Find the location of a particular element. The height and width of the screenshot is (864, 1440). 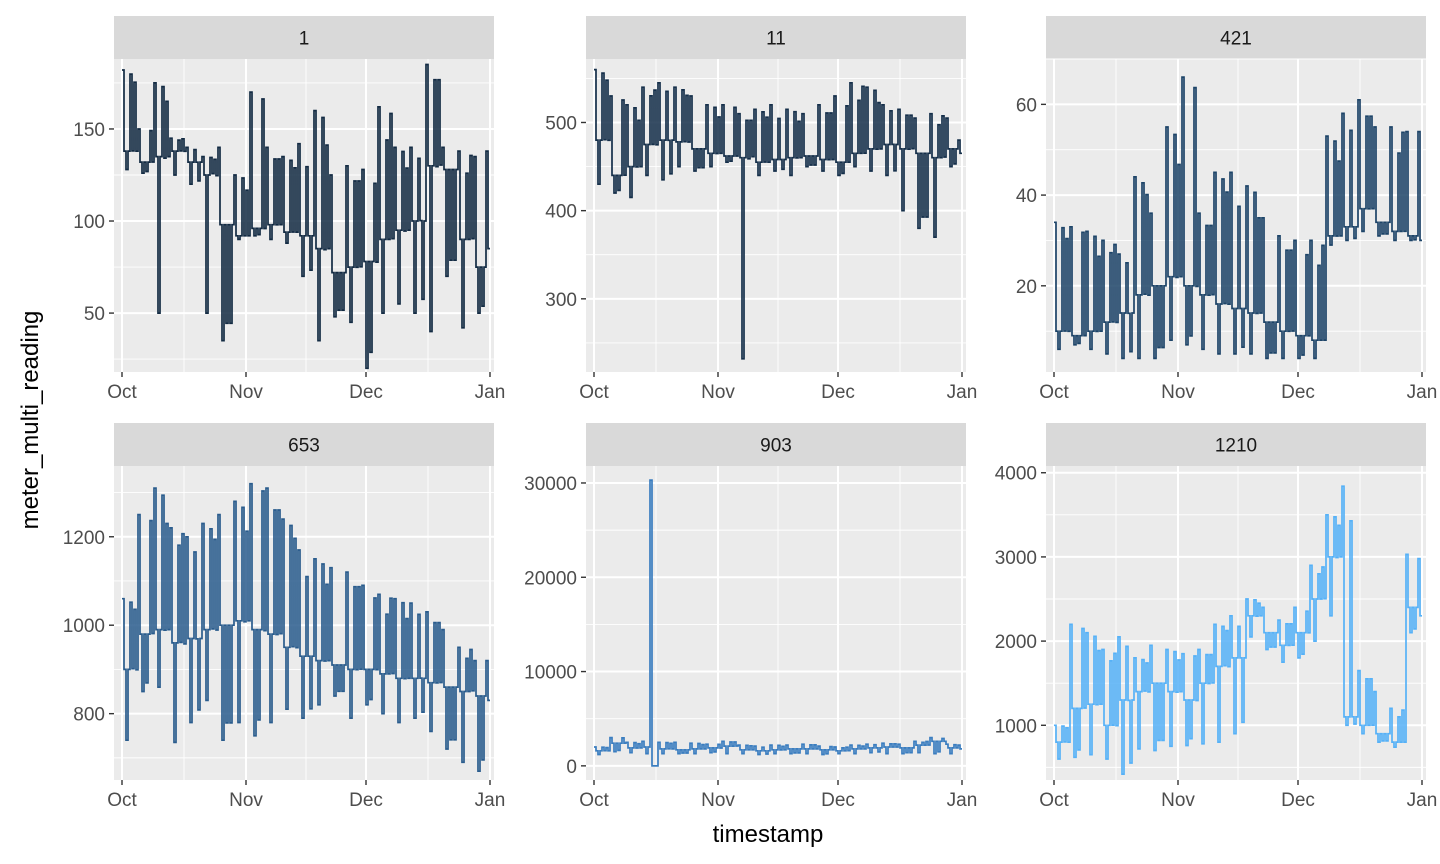

y-tick-label: 20000 is located at coordinates (550, 578).